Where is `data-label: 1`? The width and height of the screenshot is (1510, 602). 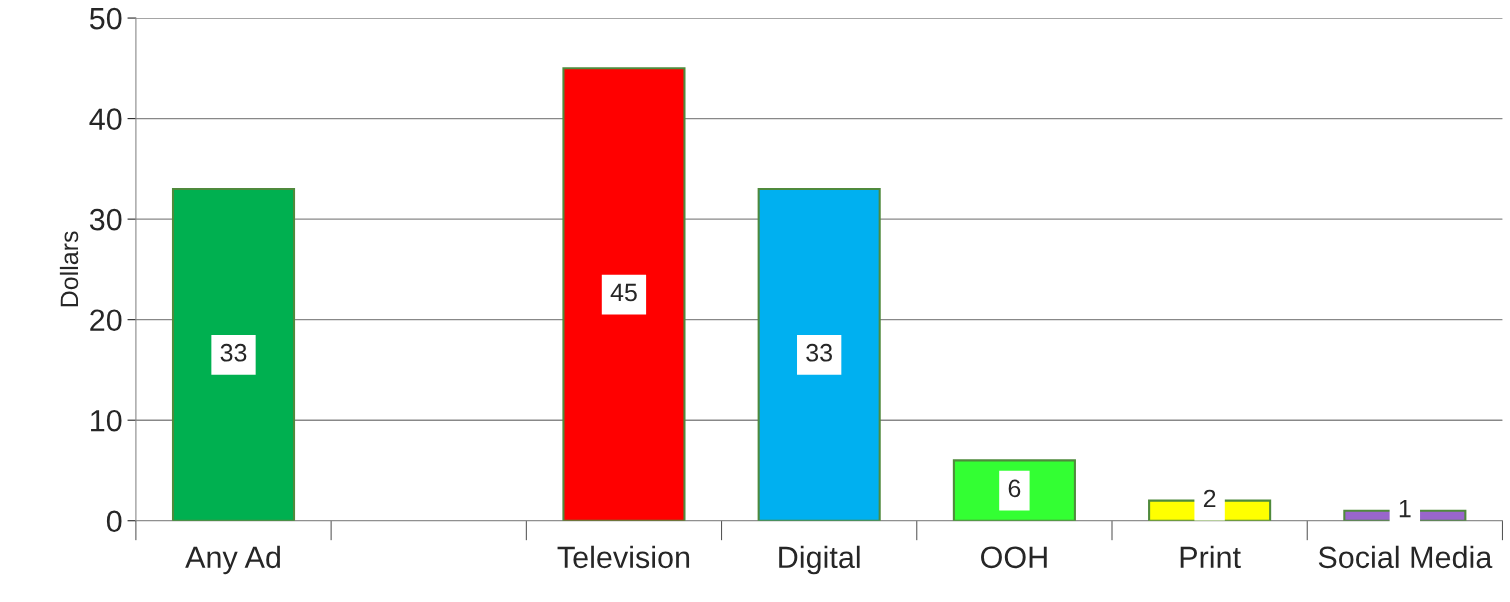 data-label: 1 is located at coordinates (1405, 508).